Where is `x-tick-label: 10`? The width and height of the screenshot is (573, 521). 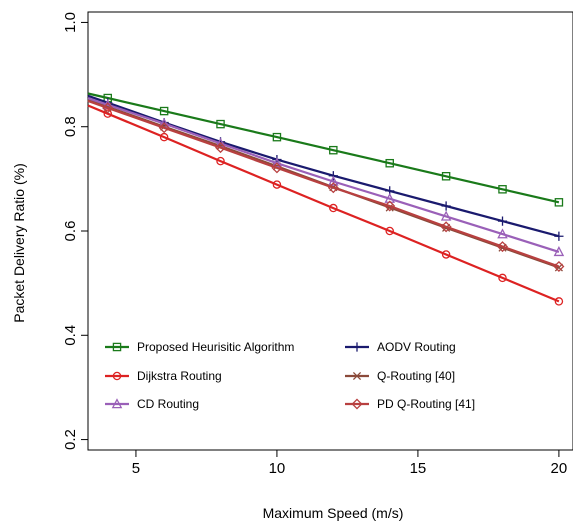 x-tick-label: 10 is located at coordinates (277, 468).